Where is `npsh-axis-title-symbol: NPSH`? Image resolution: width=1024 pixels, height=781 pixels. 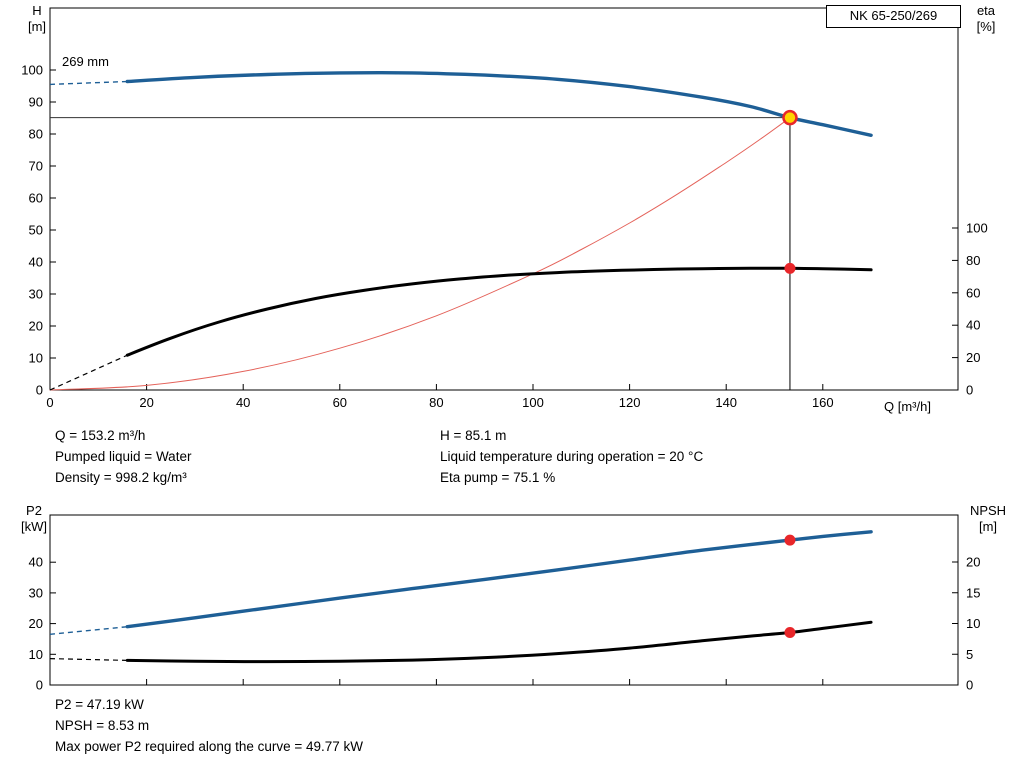
npsh-axis-title-symbol: NPSH is located at coordinates (988, 510).